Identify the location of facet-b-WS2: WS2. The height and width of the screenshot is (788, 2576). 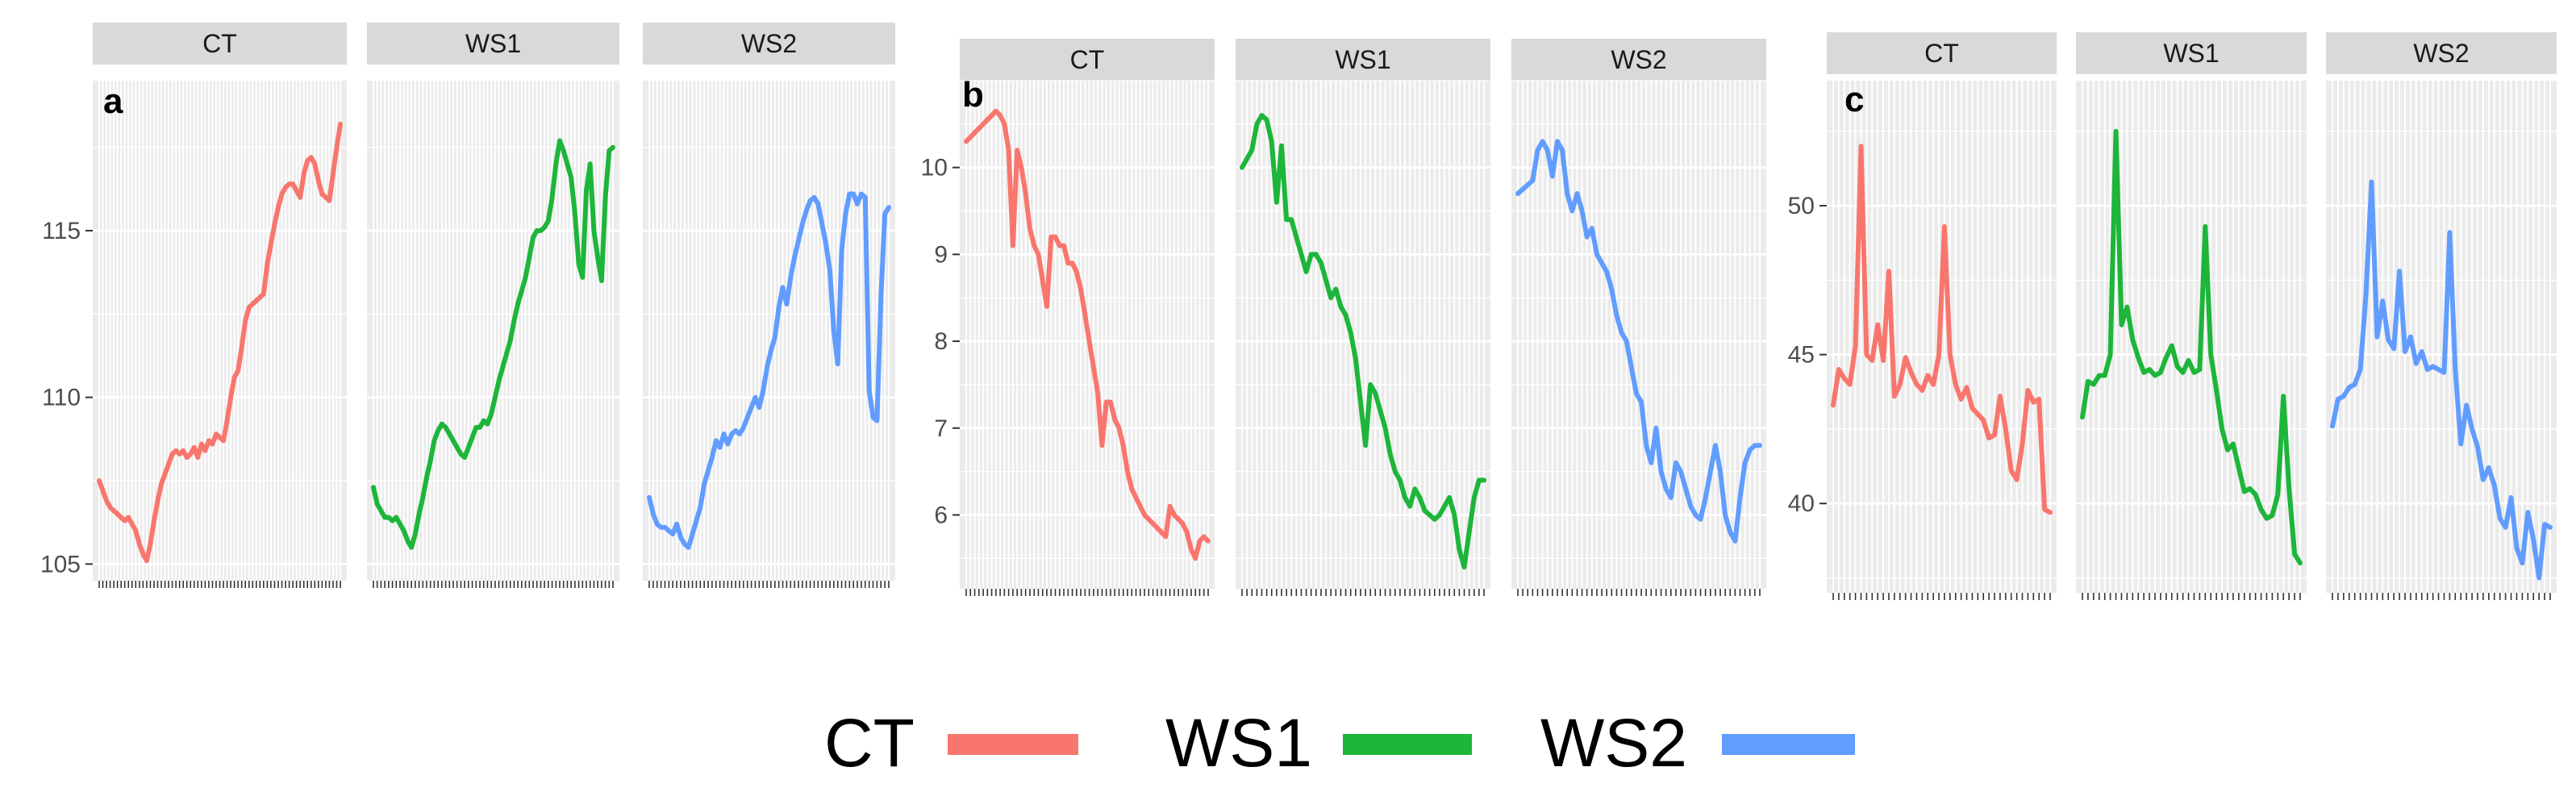
(1638, 317).